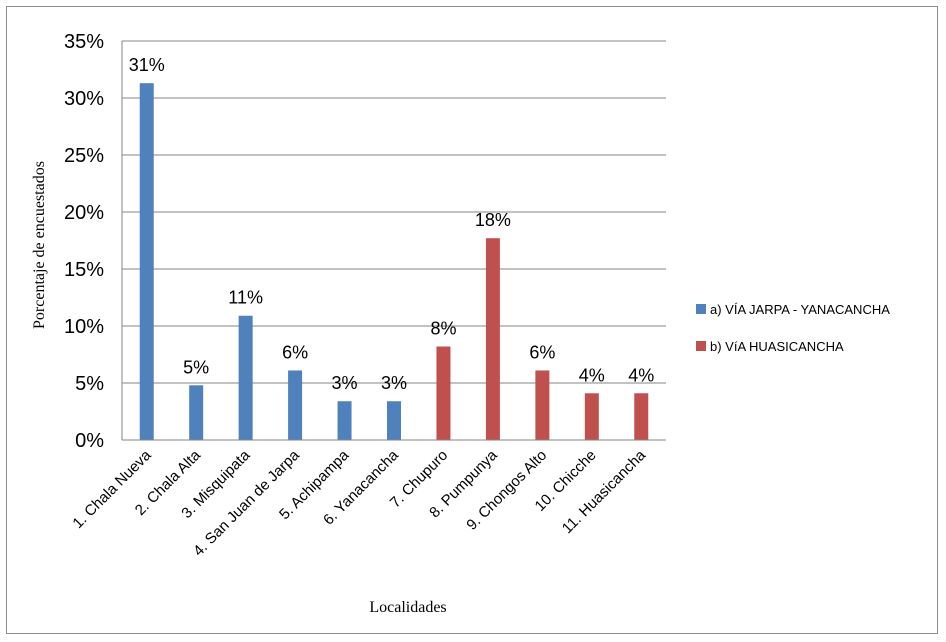 The width and height of the screenshot is (946, 642). Describe the element at coordinates (112, 489) in the screenshot. I see `x-tick-label: 1. Chala Nueva` at that location.